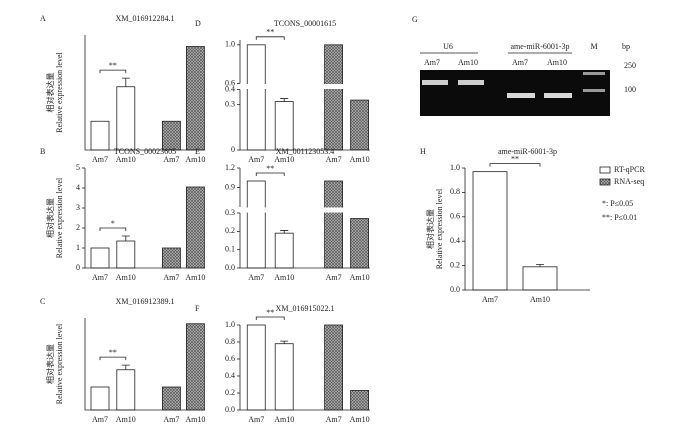 The height and width of the screenshot is (428, 700). I want to click on chart-title: XM_001123053.4, so click(305, 151).